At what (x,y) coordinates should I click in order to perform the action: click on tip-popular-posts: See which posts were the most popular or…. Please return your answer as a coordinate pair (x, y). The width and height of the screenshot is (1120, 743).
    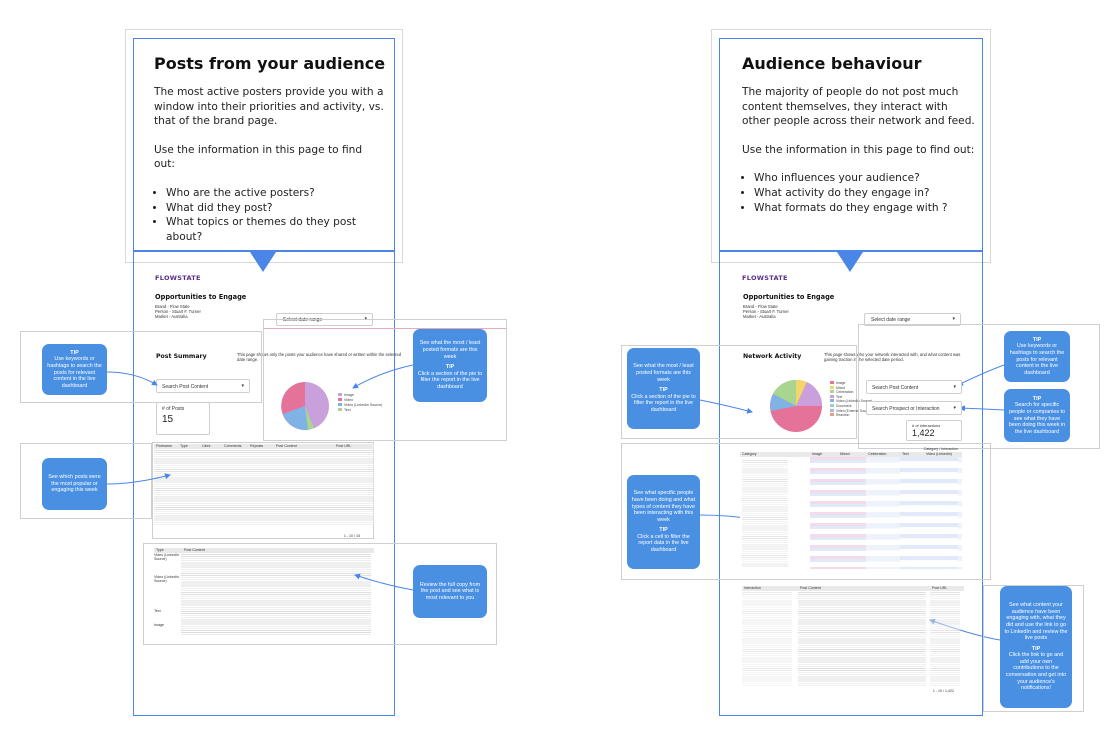
    Looking at the image, I should click on (74, 484).